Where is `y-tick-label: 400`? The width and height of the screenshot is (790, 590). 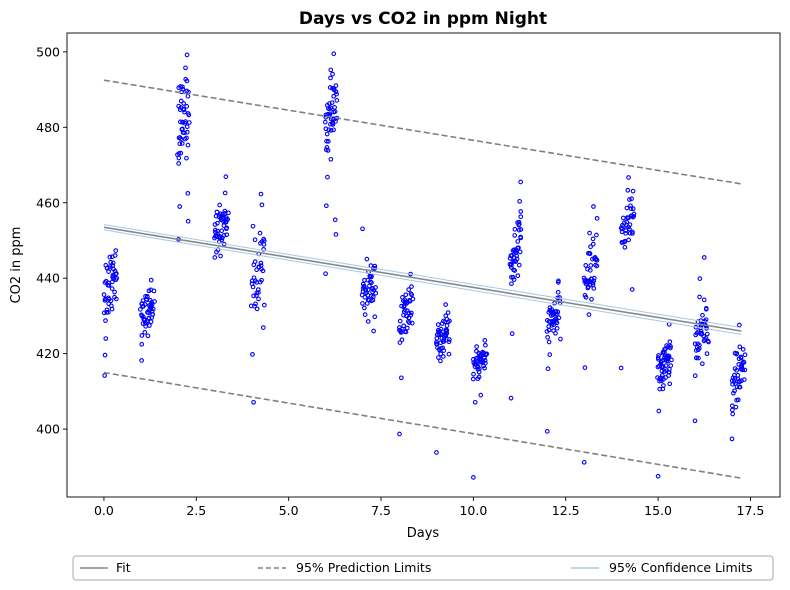
y-tick-label: 400 is located at coordinates (48, 429).